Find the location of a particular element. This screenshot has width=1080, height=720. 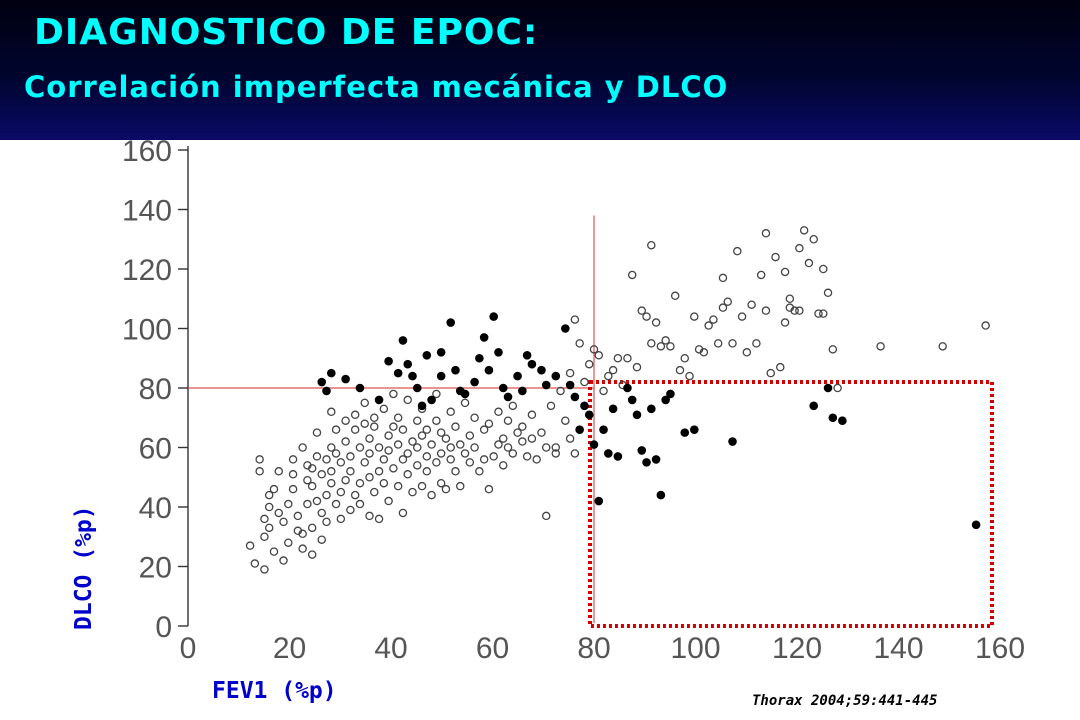

x-tick-label: 20 is located at coordinates (289, 648).